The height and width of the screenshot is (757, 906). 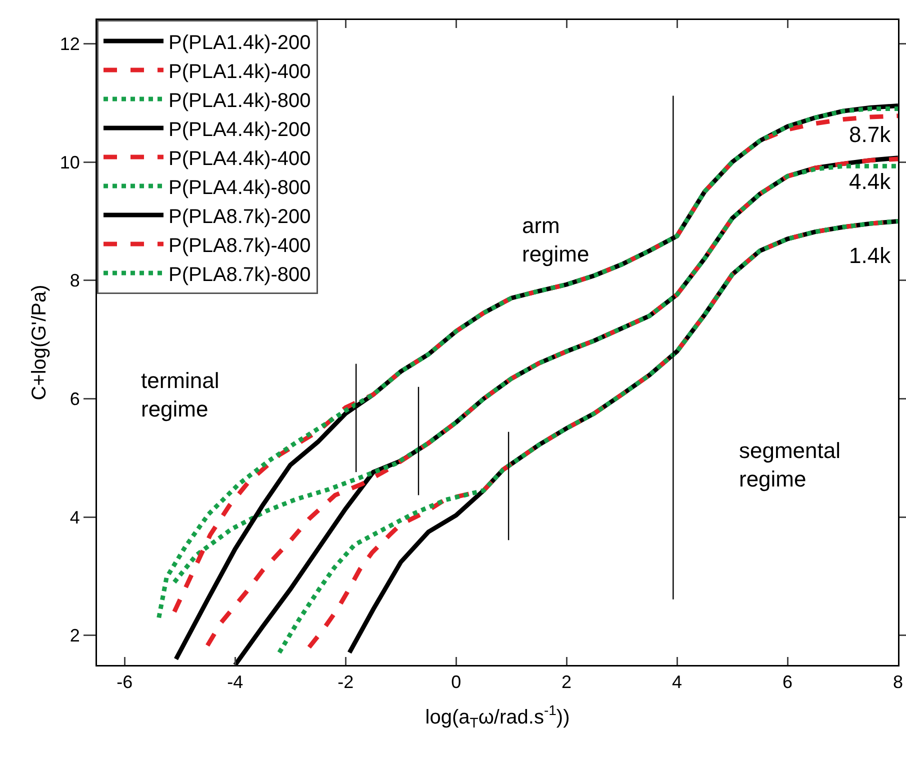 I want to click on y-tick-label: 12, so click(x=70, y=44).